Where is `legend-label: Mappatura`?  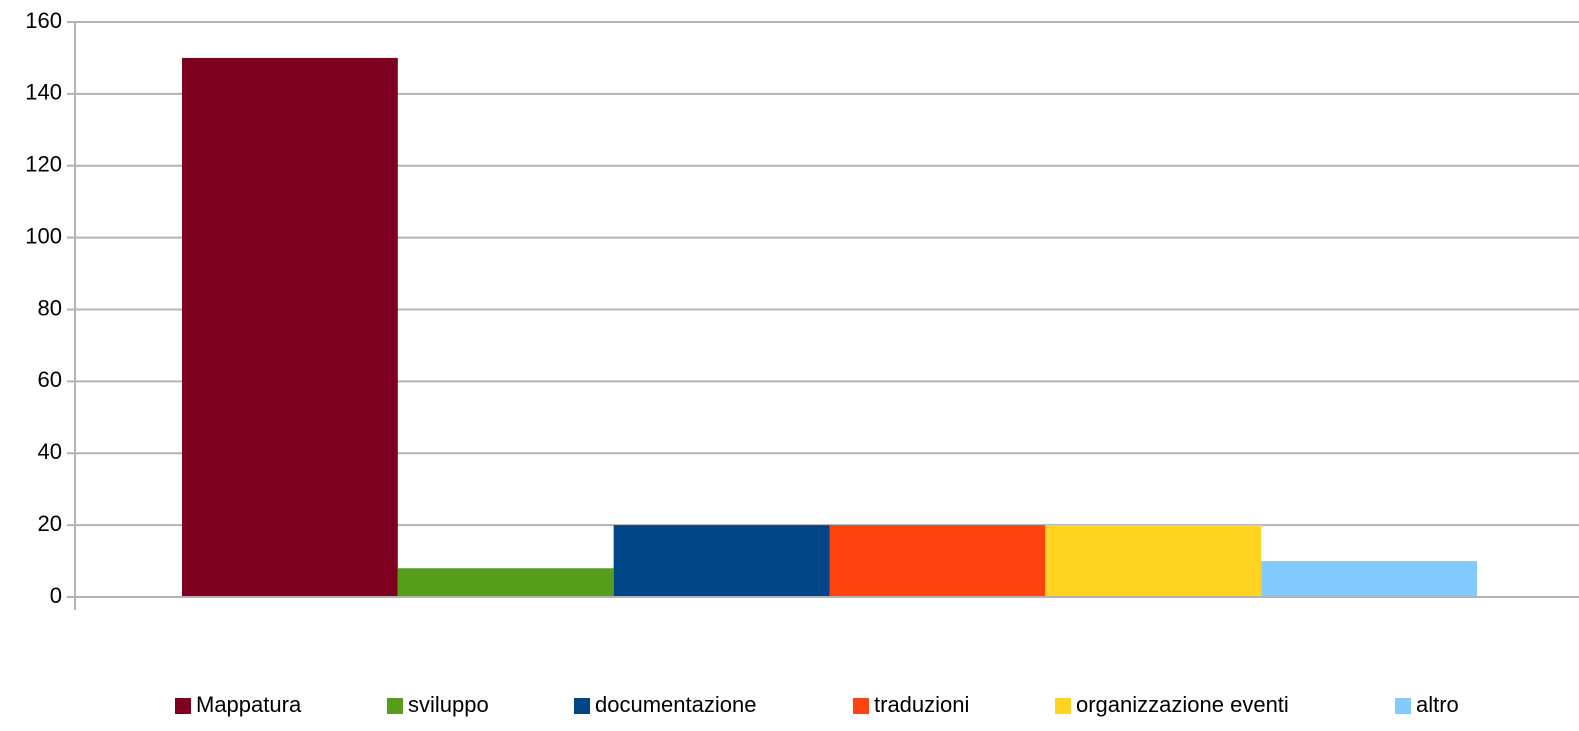
legend-label: Mappatura is located at coordinates (249, 704).